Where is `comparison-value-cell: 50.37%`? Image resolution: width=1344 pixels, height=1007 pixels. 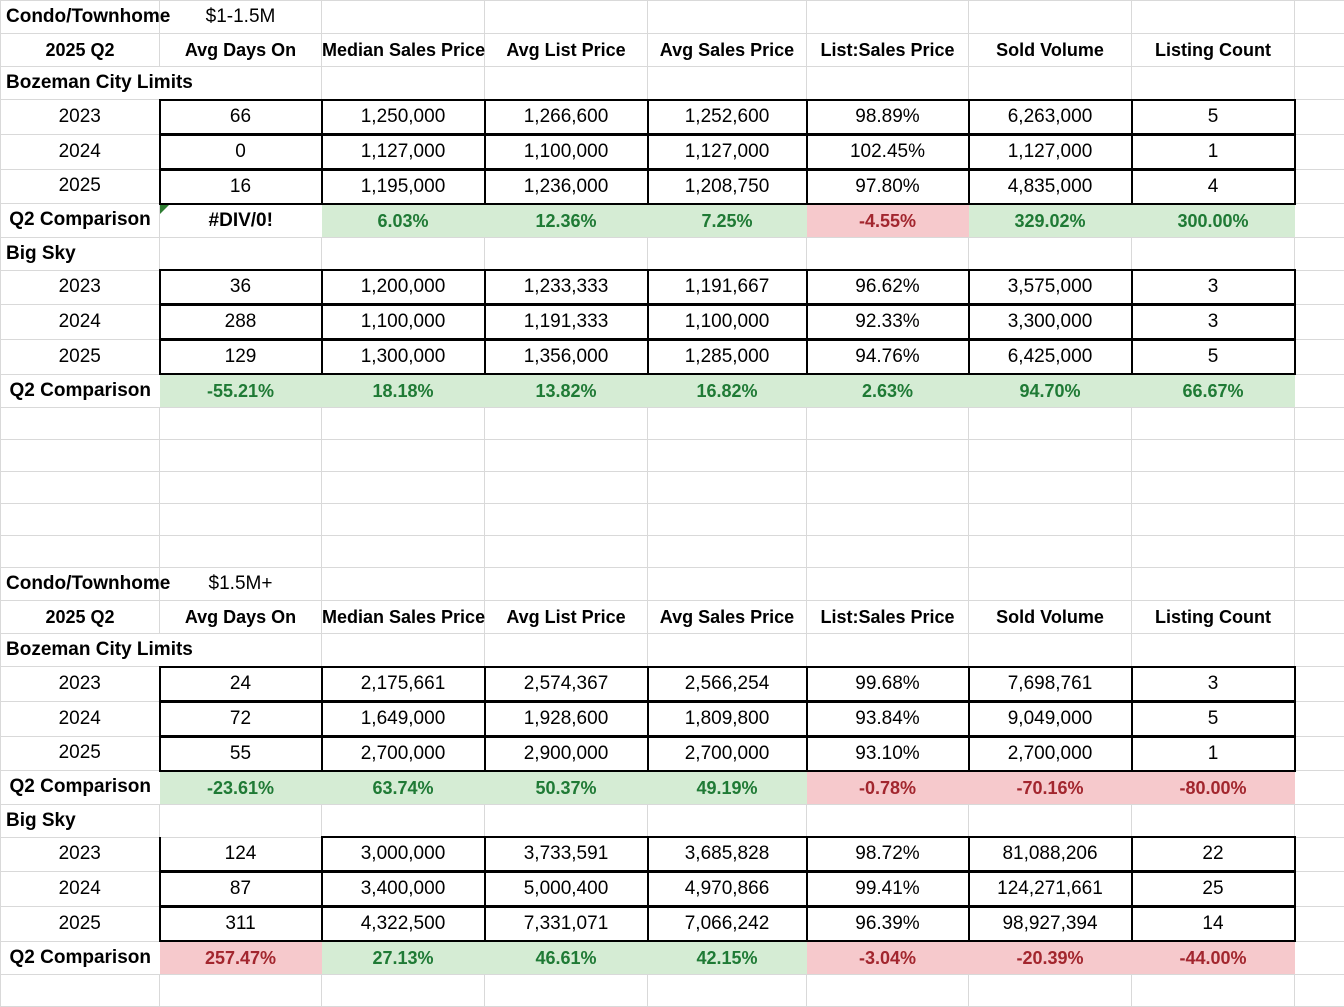 comparison-value-cell: 50.37% is located at coordinates (566, 788).